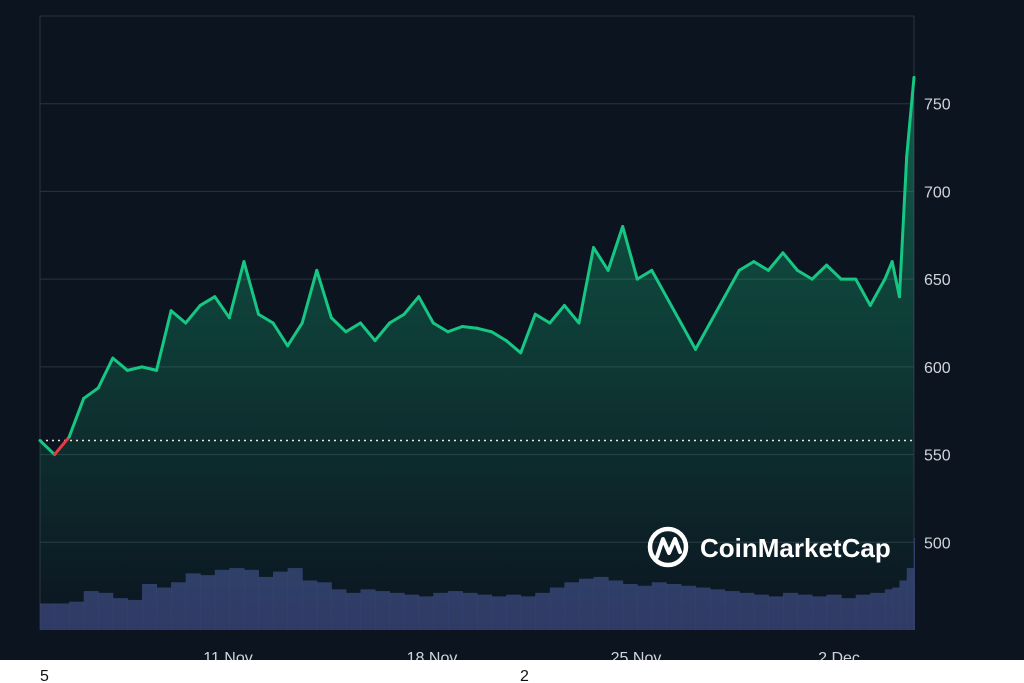 This screenshot has width=1024, height=683. I want to click on coinmarketcap-logo: CoinMarketCap, so click(769, 547).